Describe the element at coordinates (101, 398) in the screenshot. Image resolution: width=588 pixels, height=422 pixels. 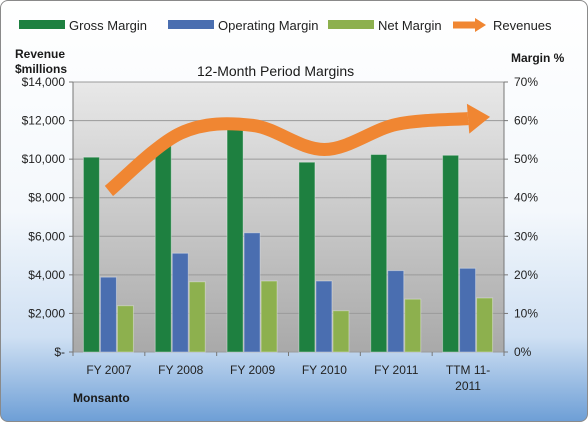
I see `company-label: Monsanto` at that location.